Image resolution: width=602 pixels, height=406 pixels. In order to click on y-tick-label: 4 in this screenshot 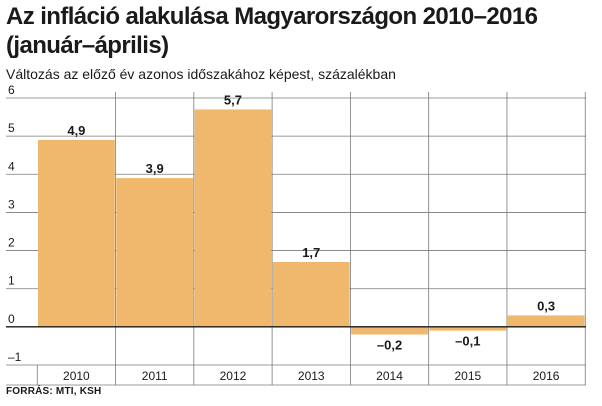, I will do `click(11, 166)`.